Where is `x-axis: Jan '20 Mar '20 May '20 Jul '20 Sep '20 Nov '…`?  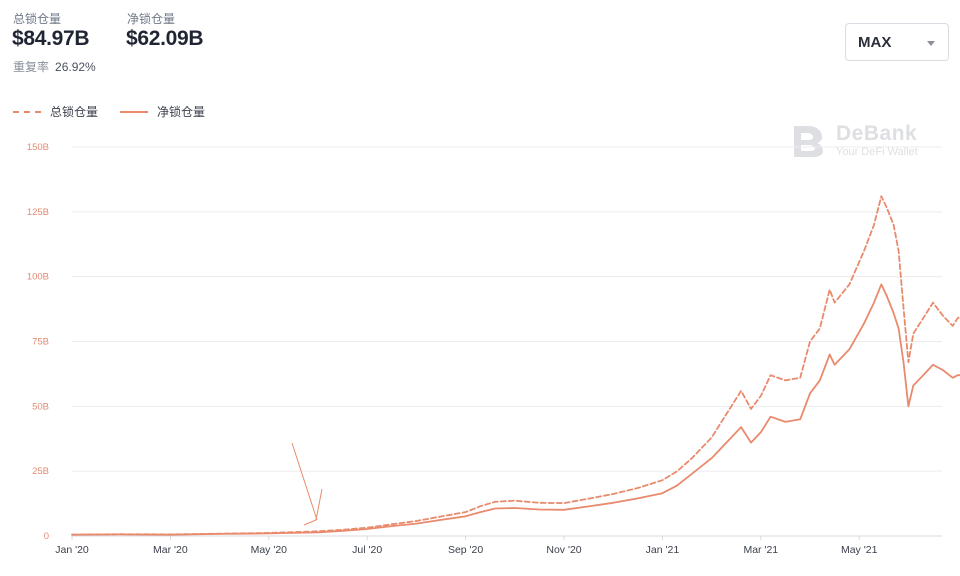
x-axis: Jan '20 Mar '20 May '20 Jul '20 Sep '20 Nov '… is located at coordinates (466, 546).